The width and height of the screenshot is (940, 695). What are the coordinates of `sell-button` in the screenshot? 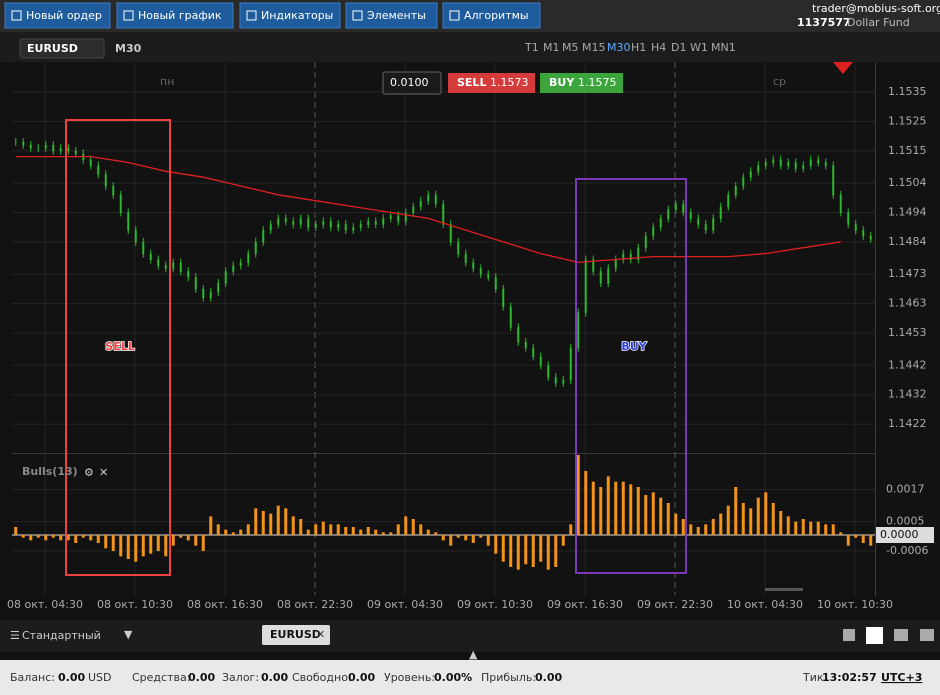 It's located at (491, 83).